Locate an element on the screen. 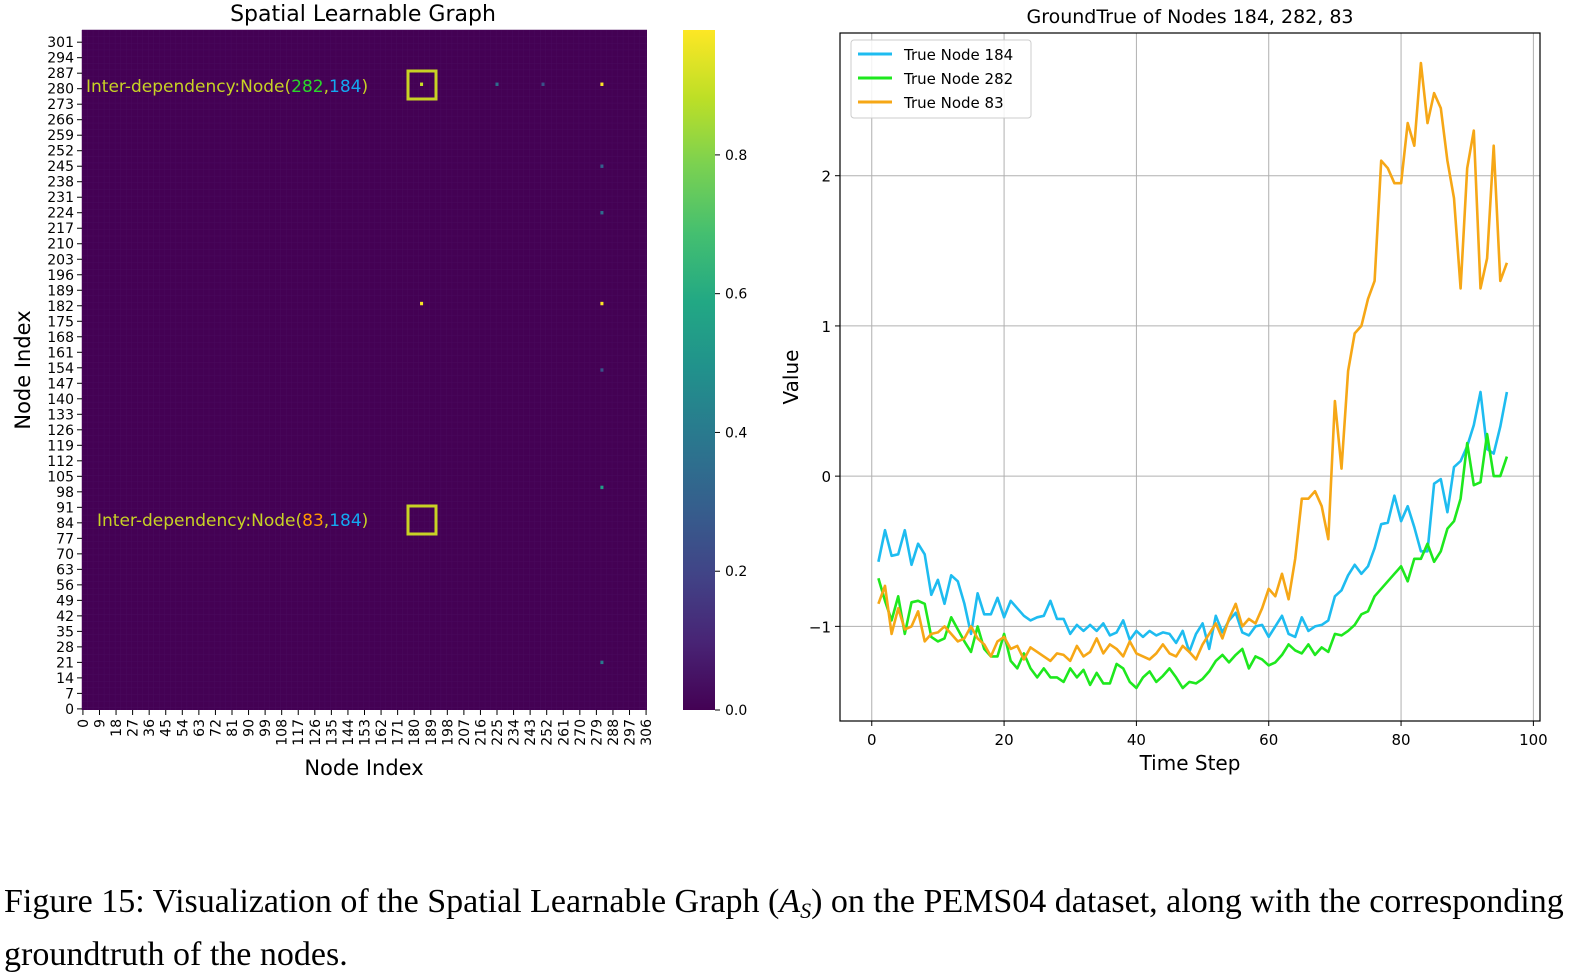  heatmap-x-tick-label: 27 is located at coordinates (134, 728).